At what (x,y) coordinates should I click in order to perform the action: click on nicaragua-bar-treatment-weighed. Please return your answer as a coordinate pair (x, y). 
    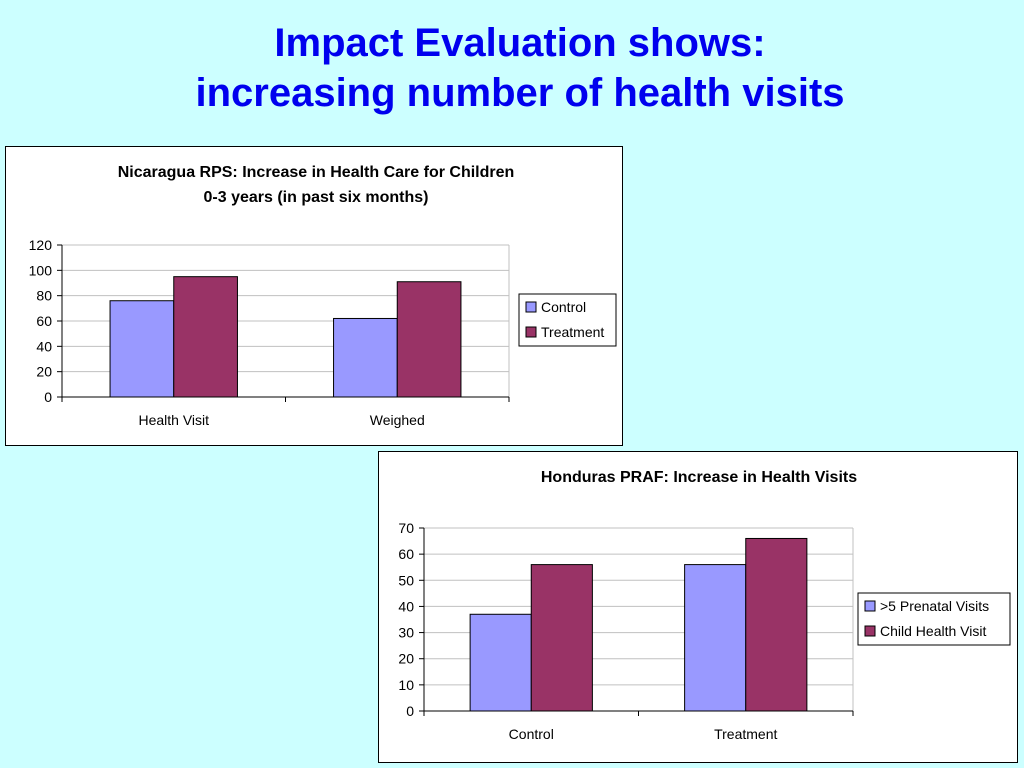
    Looking at the image, I should click on (429, 339).